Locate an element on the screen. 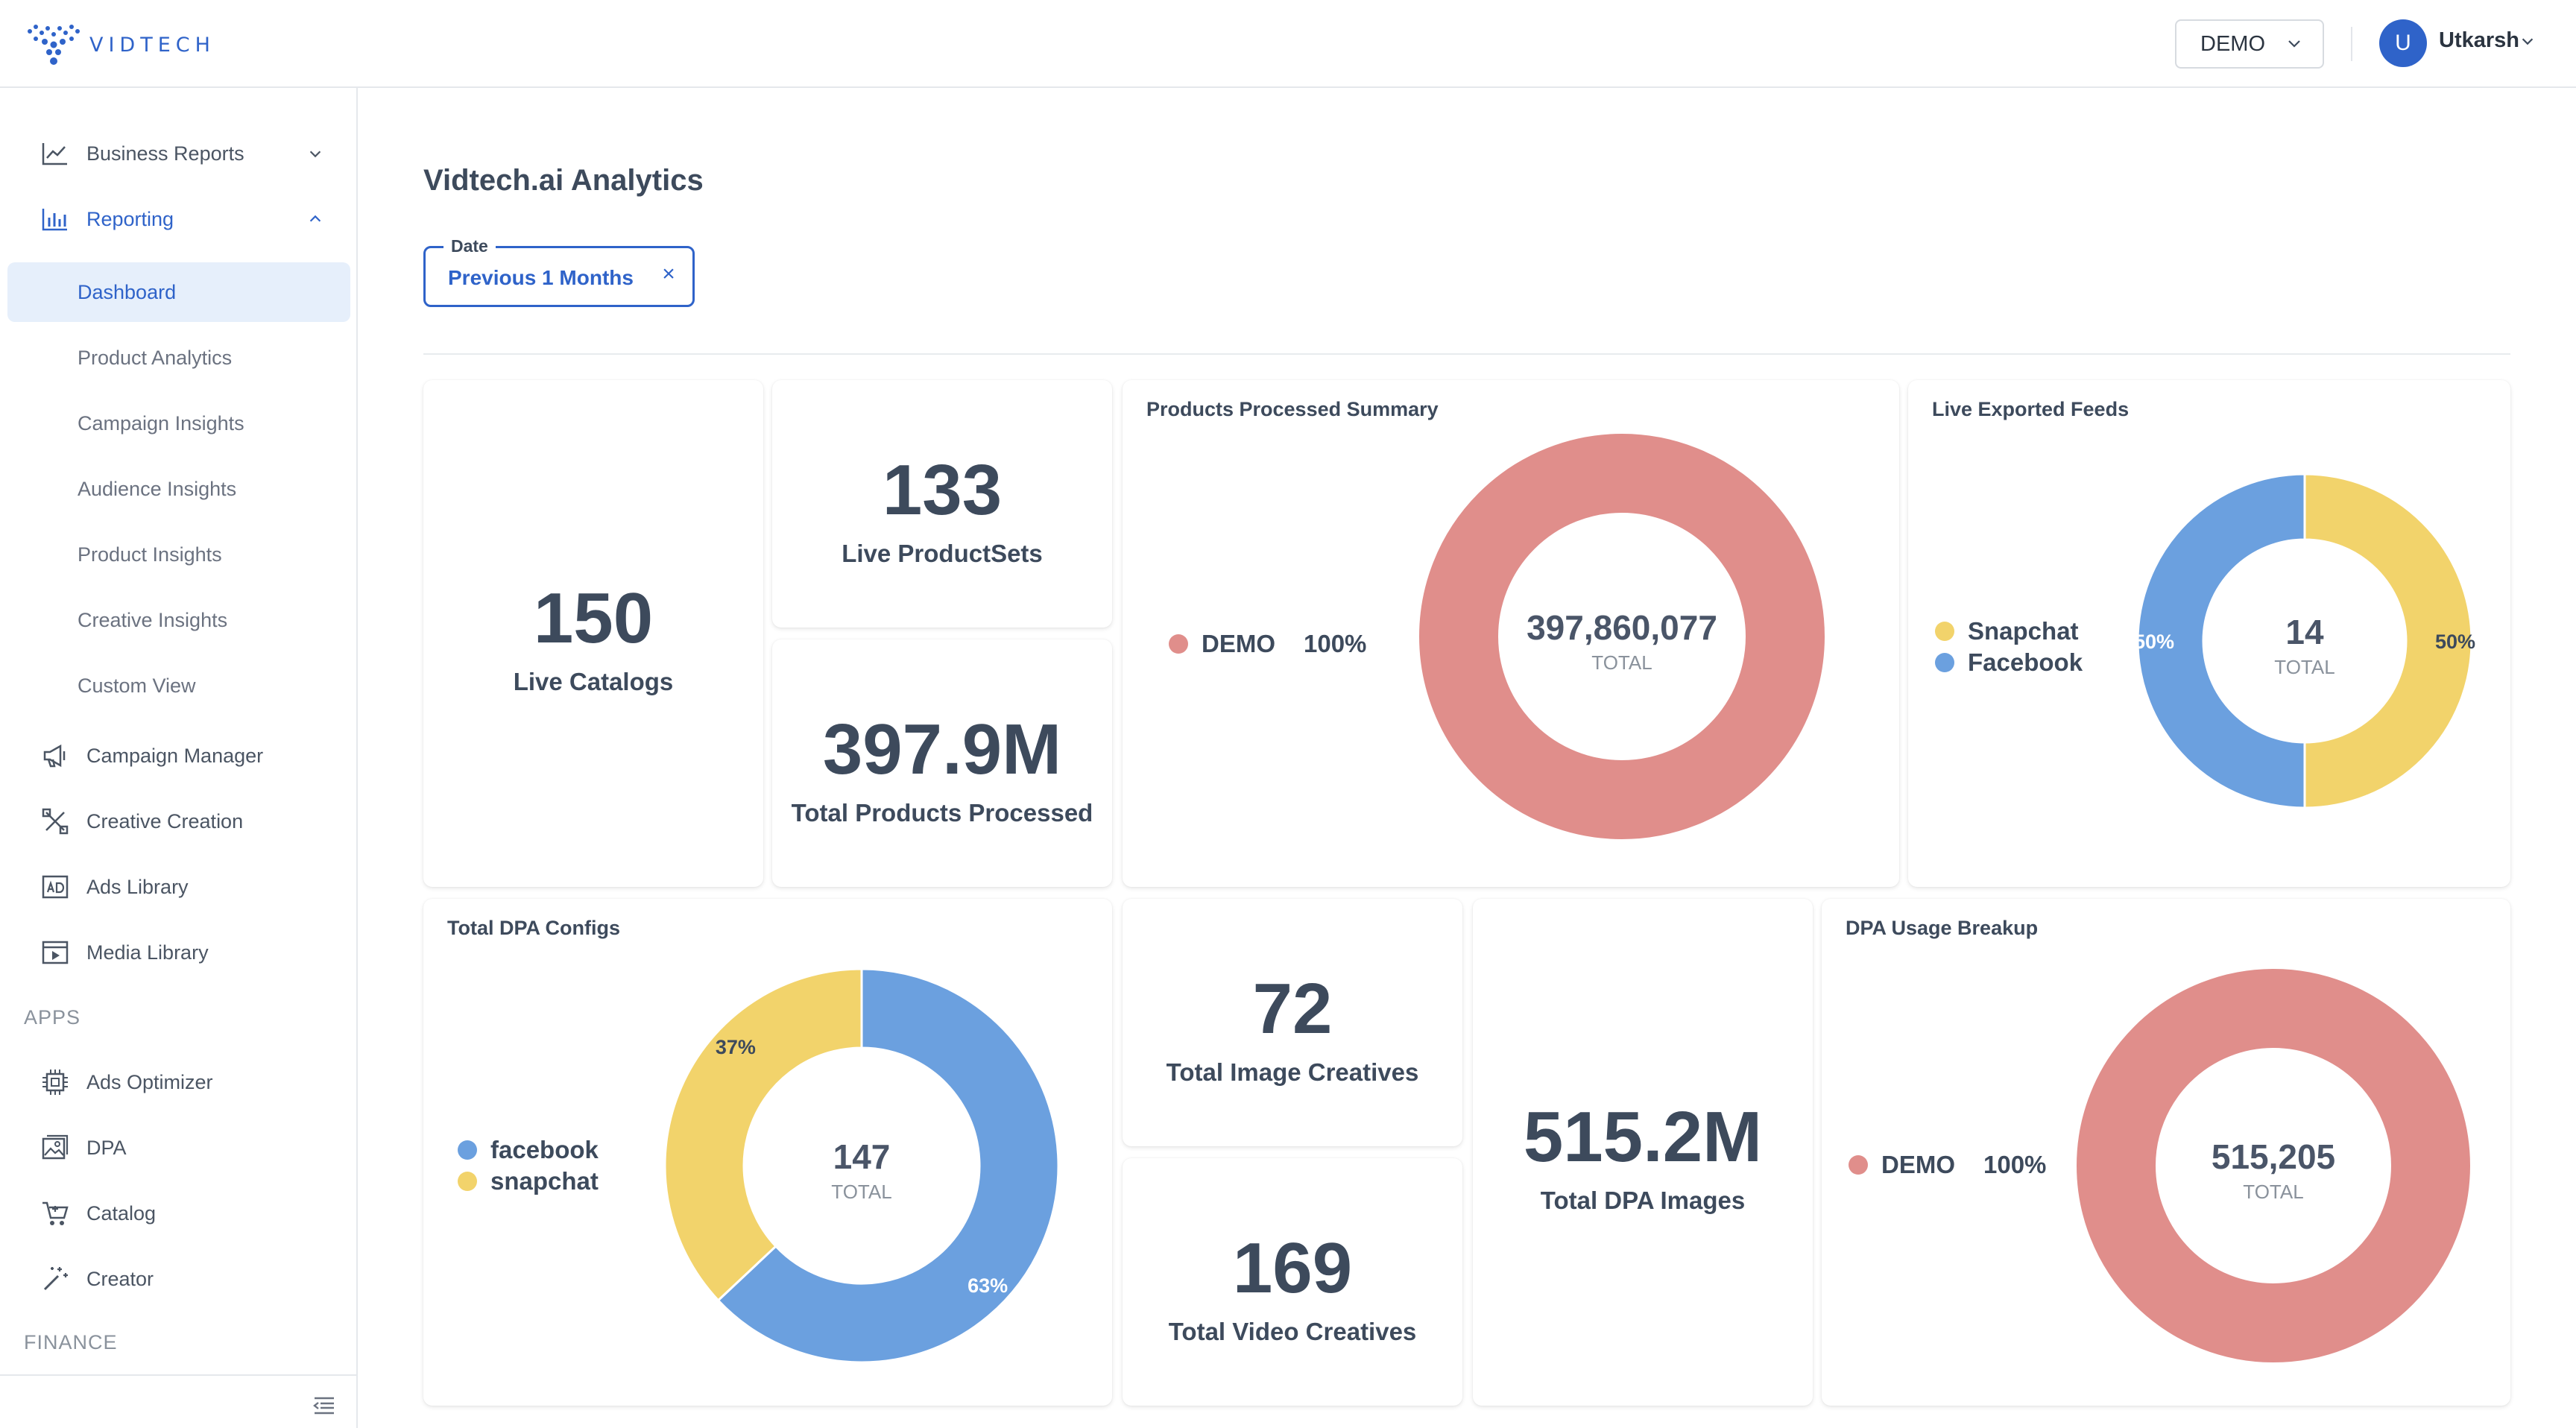  sidebar-subitem-label: Product Insights is located at coordinates (150, 554).